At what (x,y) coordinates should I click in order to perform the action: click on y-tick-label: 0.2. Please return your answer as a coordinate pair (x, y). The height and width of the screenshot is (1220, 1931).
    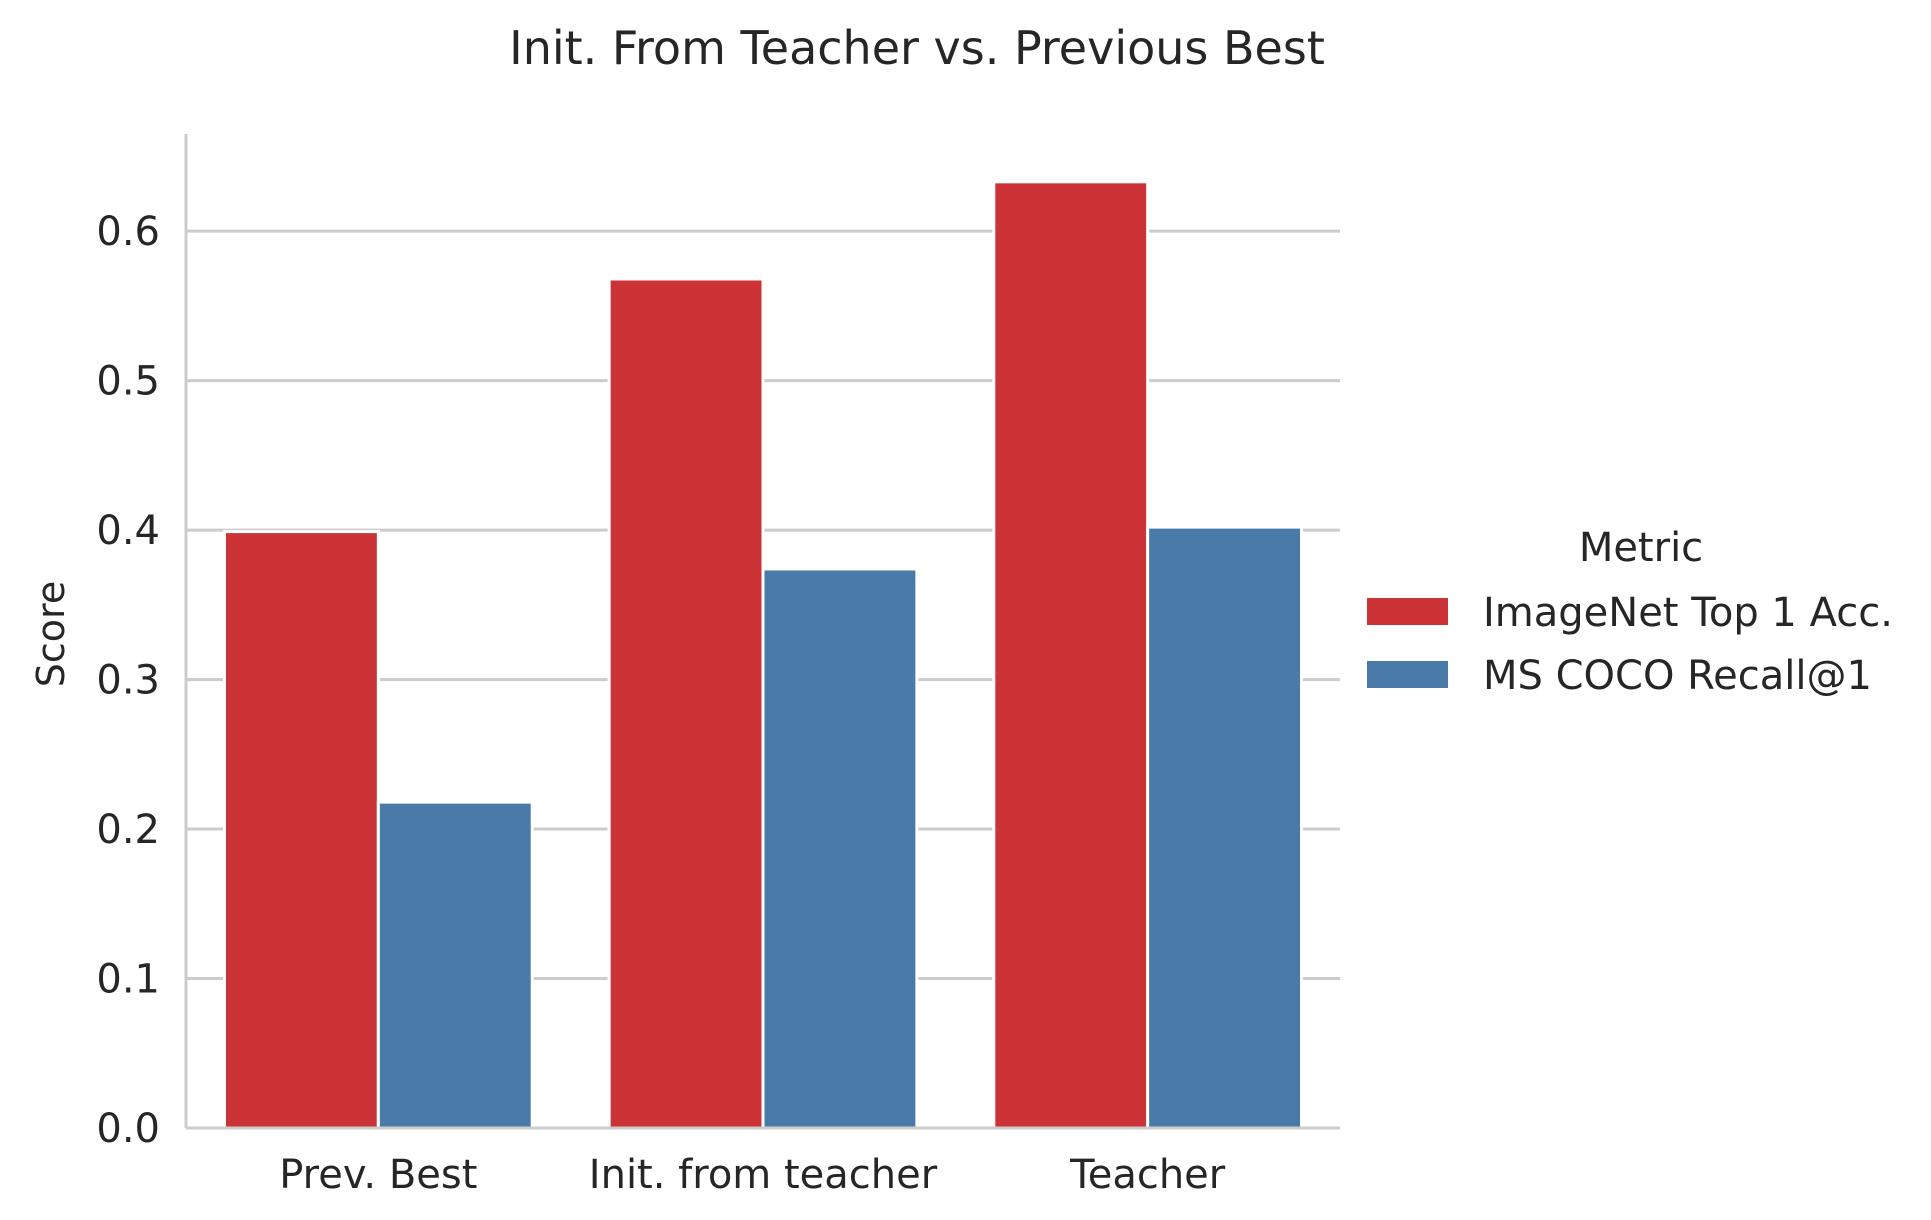
    Looking at the image, I should click on (128, 830).